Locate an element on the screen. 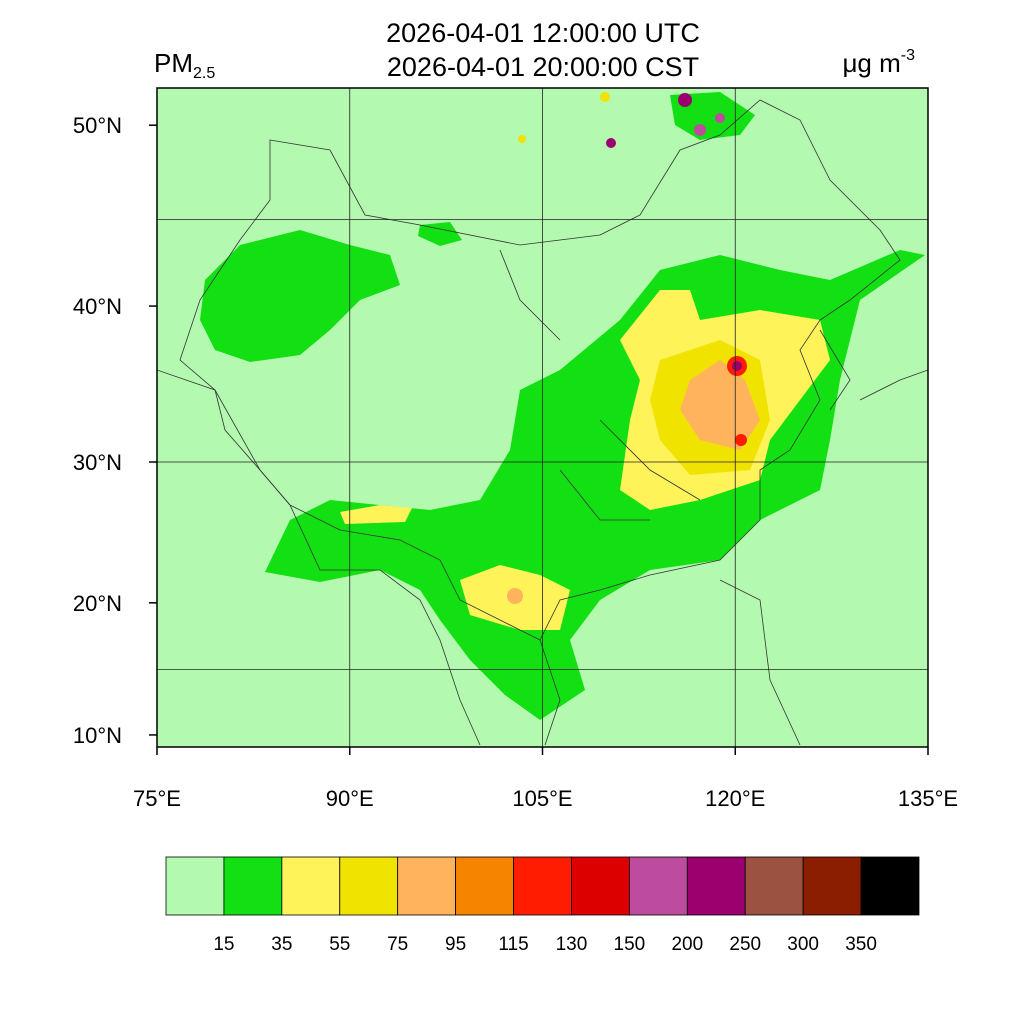  colorbar: 15 35 55 75 95 115 130 150 200 250 300 350 is located at coordinates (542, 905).